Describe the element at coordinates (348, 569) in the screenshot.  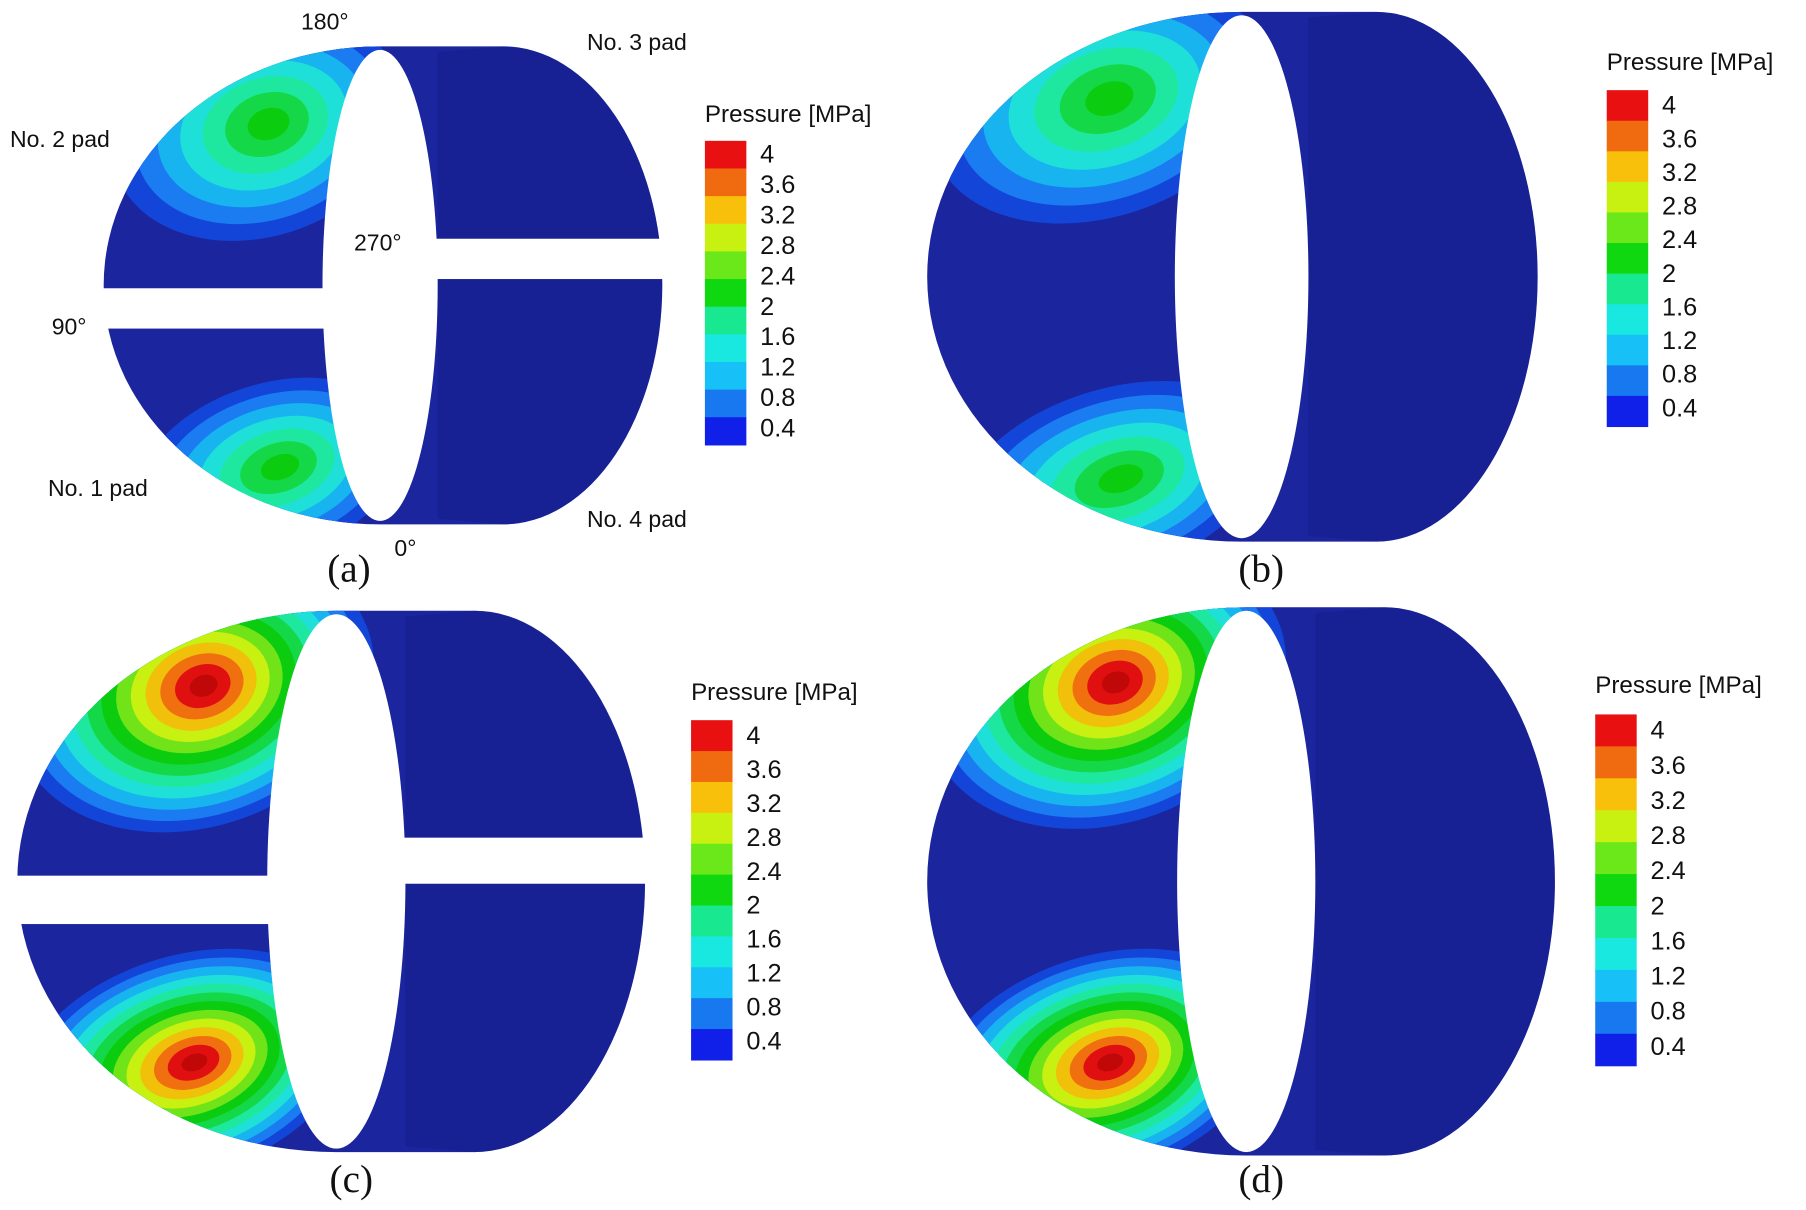
I see `panel-label: (a)` at that location.